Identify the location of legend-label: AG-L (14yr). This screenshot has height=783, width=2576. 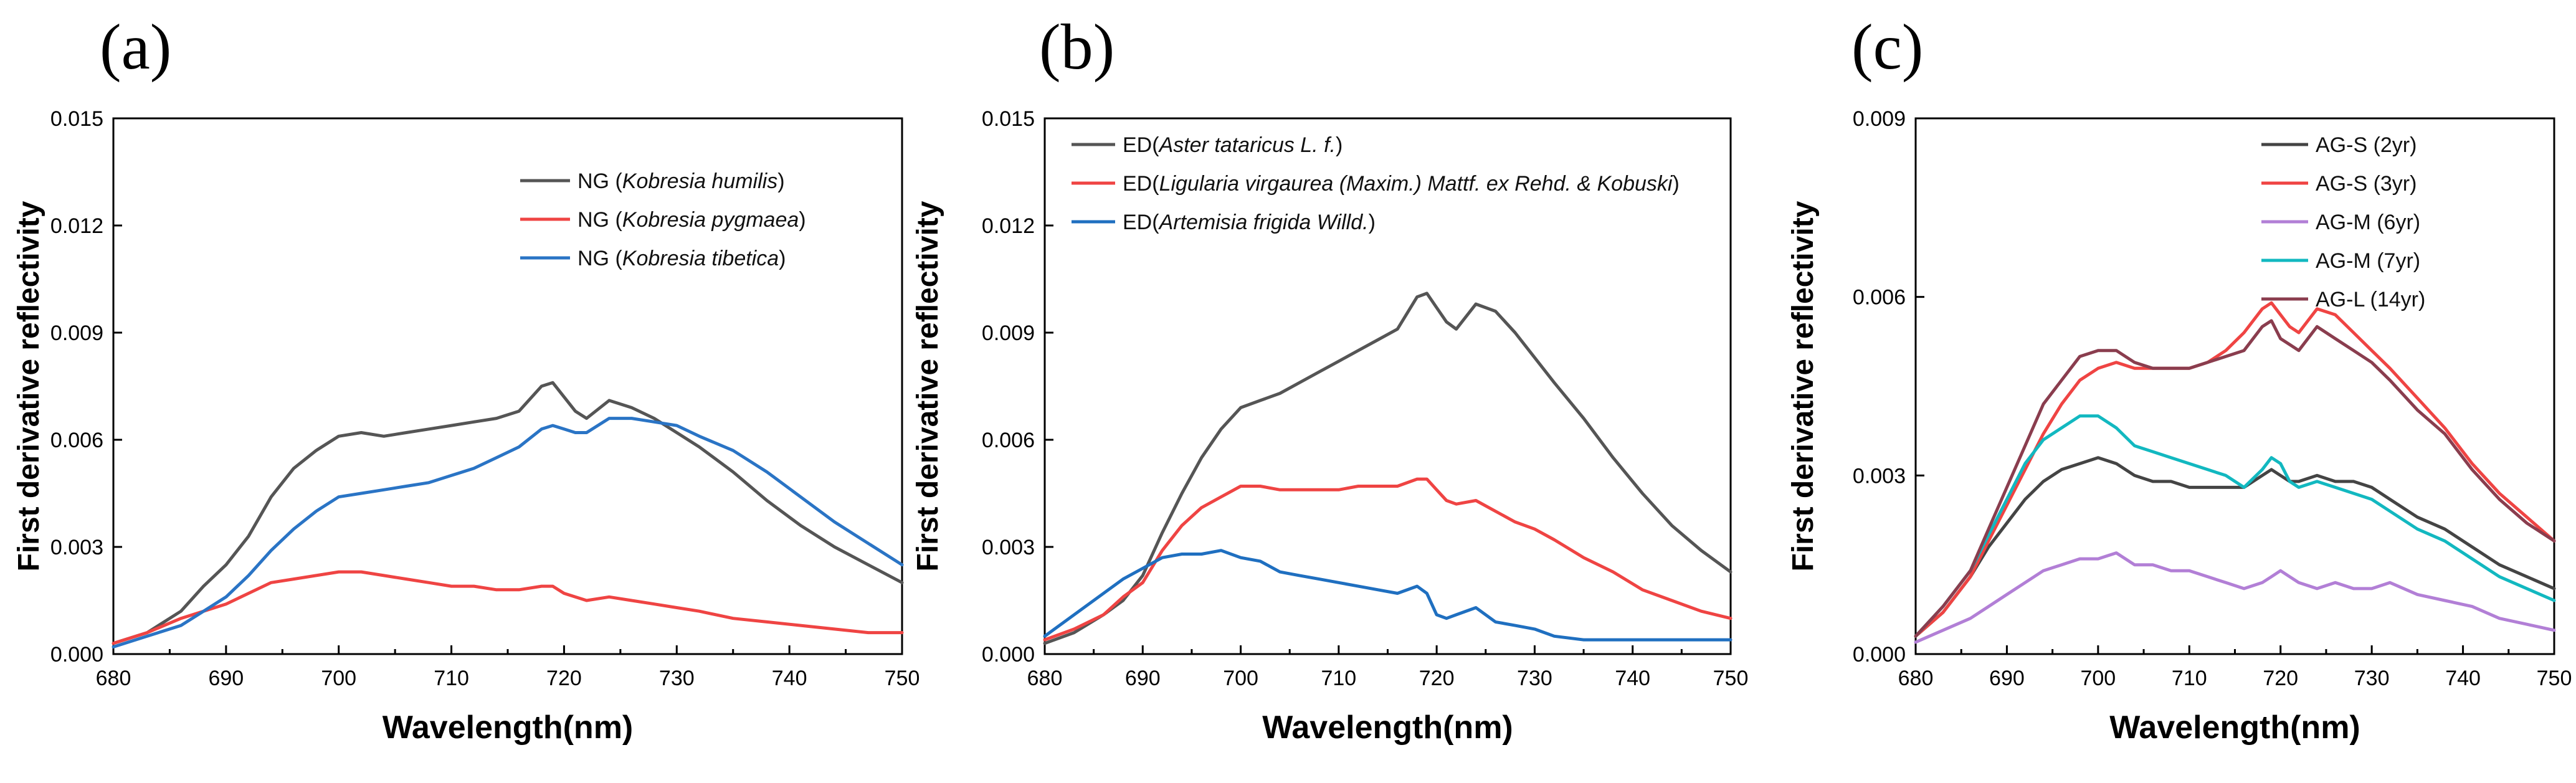
(2370, 299).